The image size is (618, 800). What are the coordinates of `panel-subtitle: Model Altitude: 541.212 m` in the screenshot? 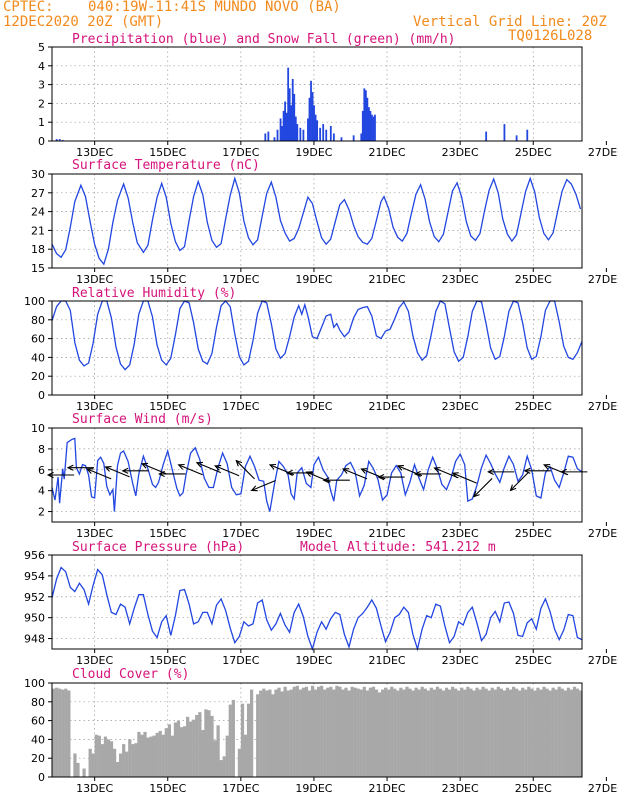 It's located at (398, 547).